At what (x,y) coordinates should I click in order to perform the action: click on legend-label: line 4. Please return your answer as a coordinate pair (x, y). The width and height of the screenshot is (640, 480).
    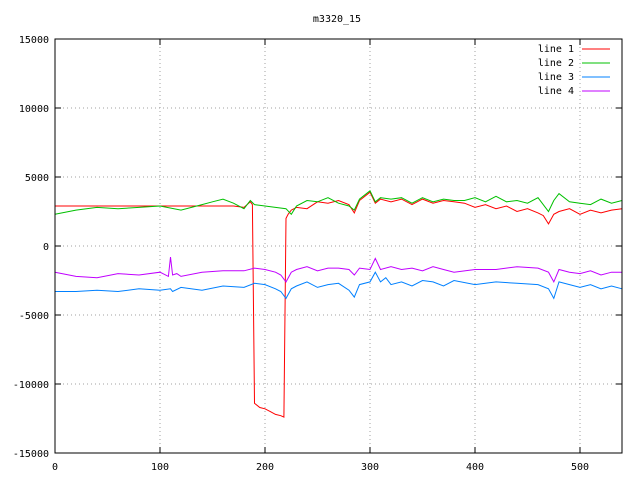
    Looking at the image, I should click on (556, 91).